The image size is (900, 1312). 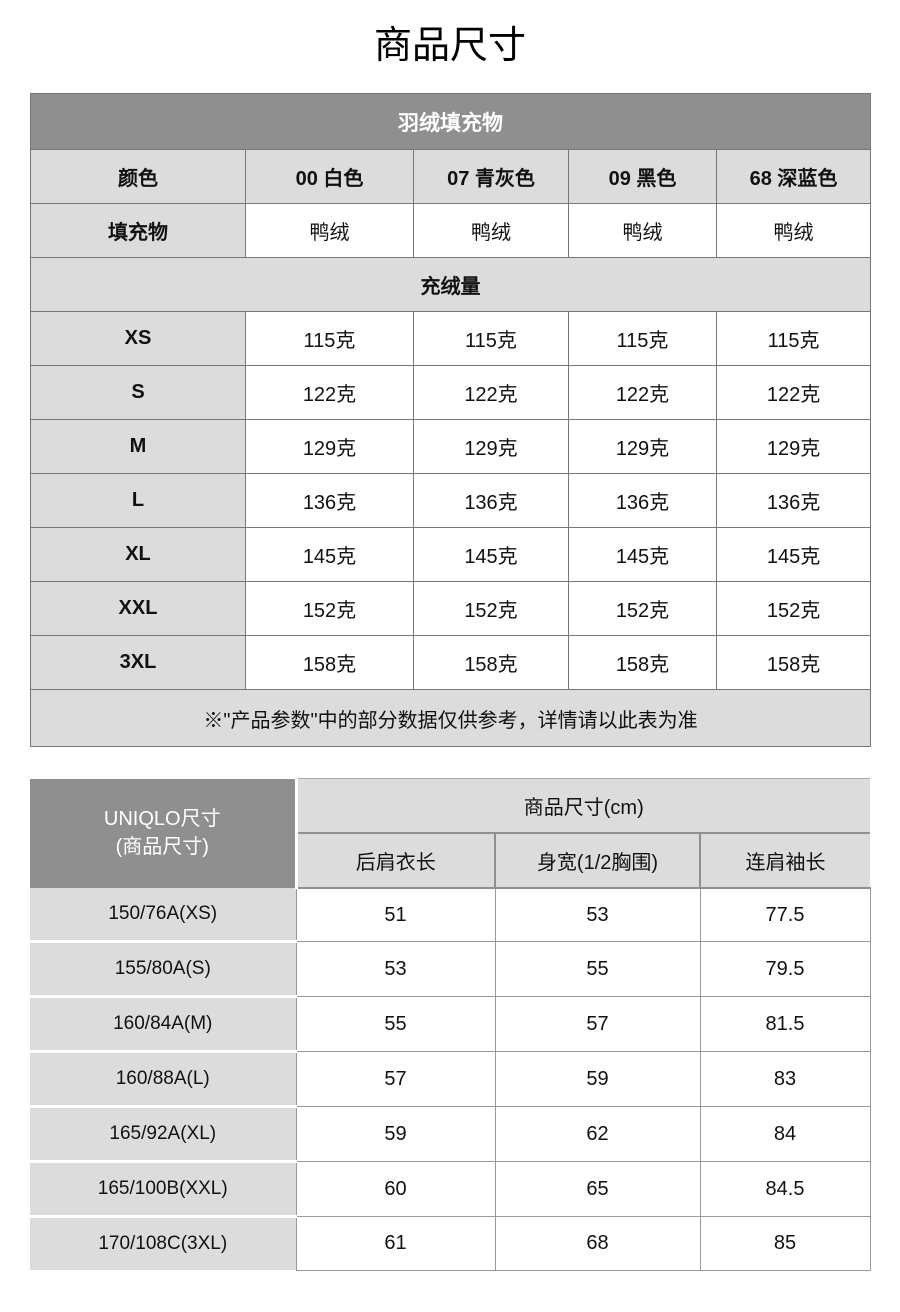 I want to click on dimension-value-cell: 84.5, so click(x=785, y=1189).